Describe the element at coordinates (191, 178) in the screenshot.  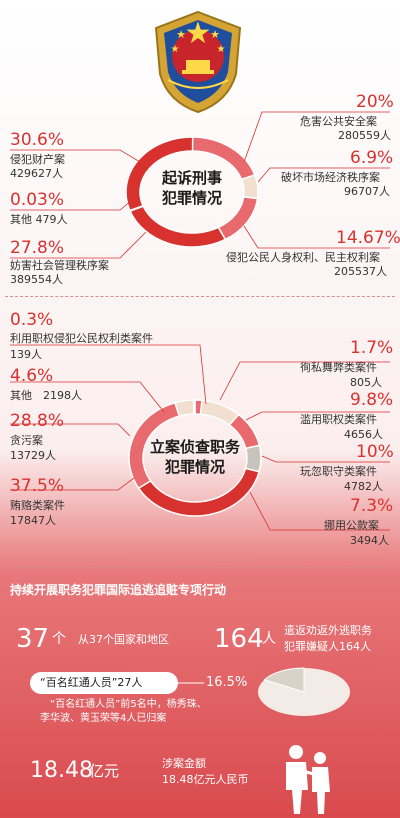
I see `section1-center-line1: 起诉刑事` at that location.